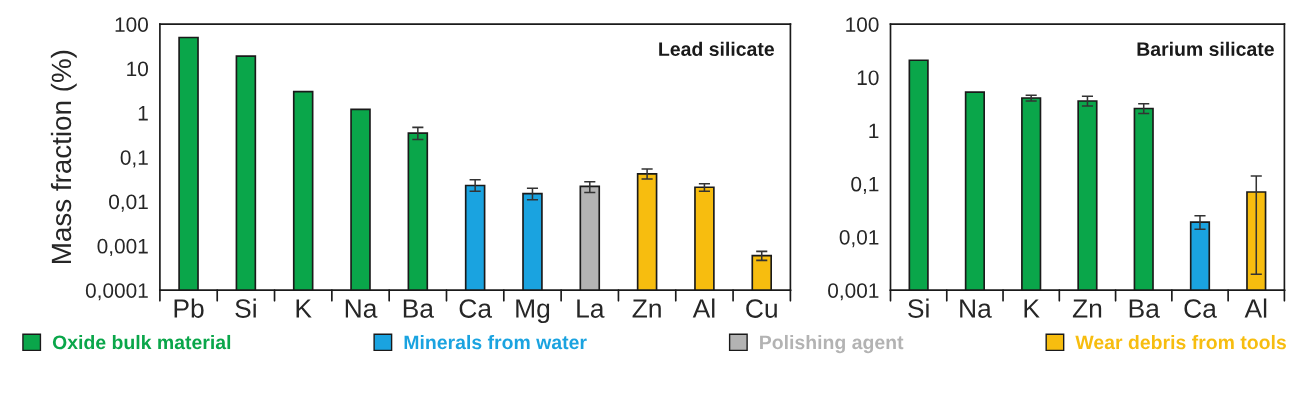 The height and width of the screenshot is (403, 1300). What do you see at coordinates (63, 156) in the screenshot?
I see `y-axis-title: Mass fraction (%)` at bounding box center [63, 156].